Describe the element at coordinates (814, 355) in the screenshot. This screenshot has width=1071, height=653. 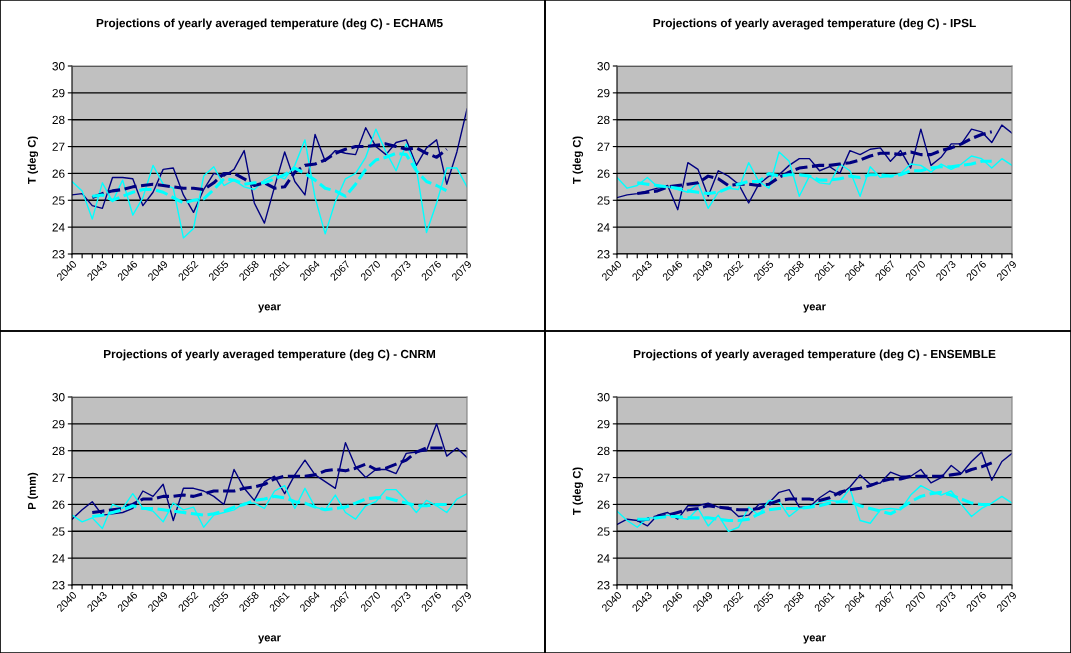
I see `chart-title: Projections of yearly averaged temperature (deg C) - ENSEMBLE` at that location.